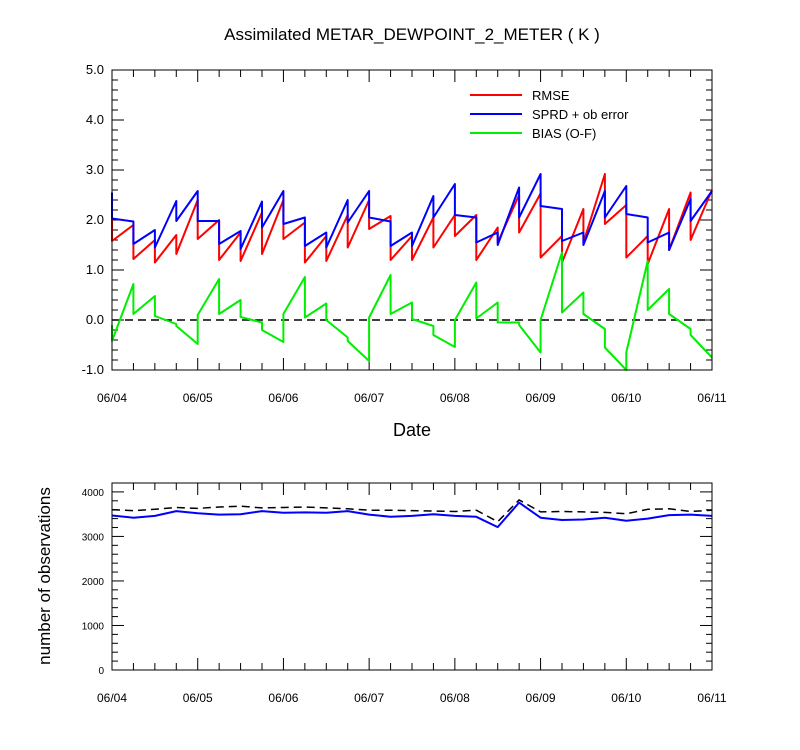 This screenshot has height=750, width=800. What do you see at coordinates (95, 69) in the screenshot?
I see `y-tick-label: 5.0` at bounding box center [95, 69].